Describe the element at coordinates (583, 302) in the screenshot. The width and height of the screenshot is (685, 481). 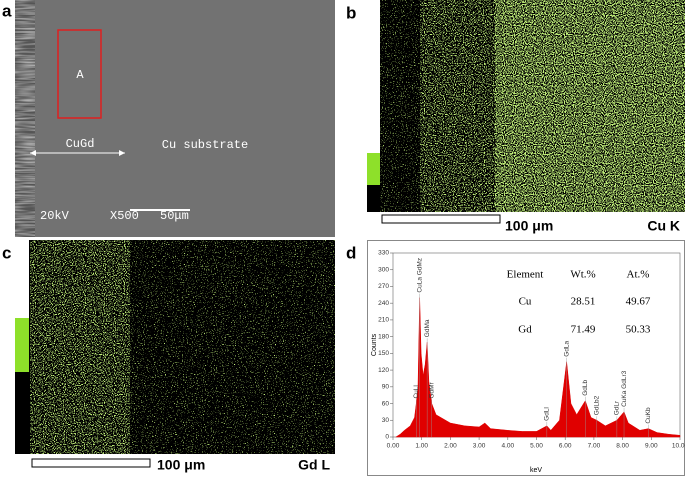
I see `table-cell: 28.51` at that location.